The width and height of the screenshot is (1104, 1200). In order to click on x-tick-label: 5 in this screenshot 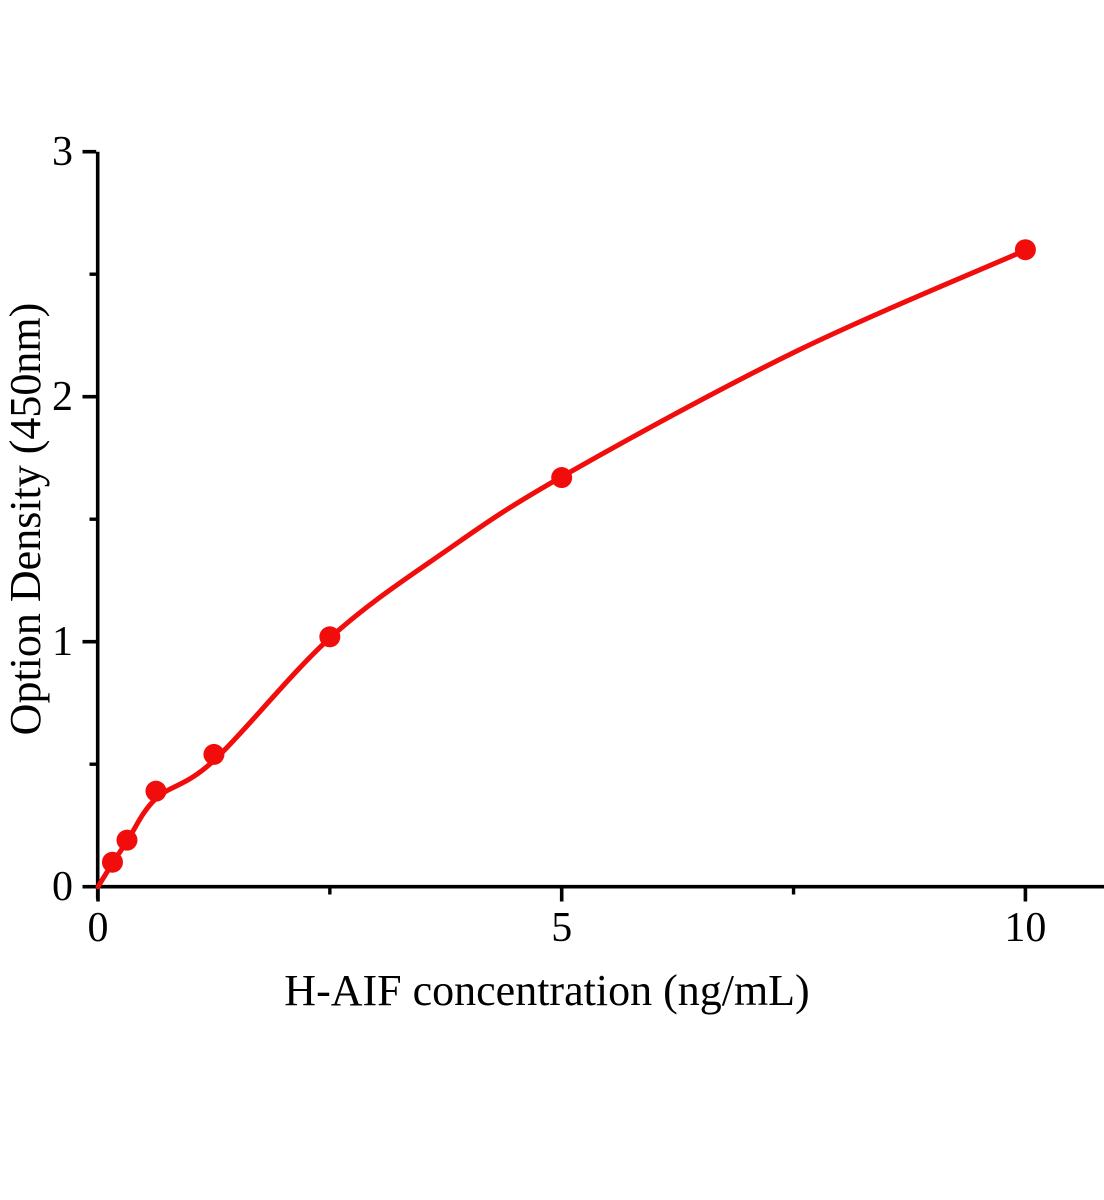, I will do `click(562, 928)`.